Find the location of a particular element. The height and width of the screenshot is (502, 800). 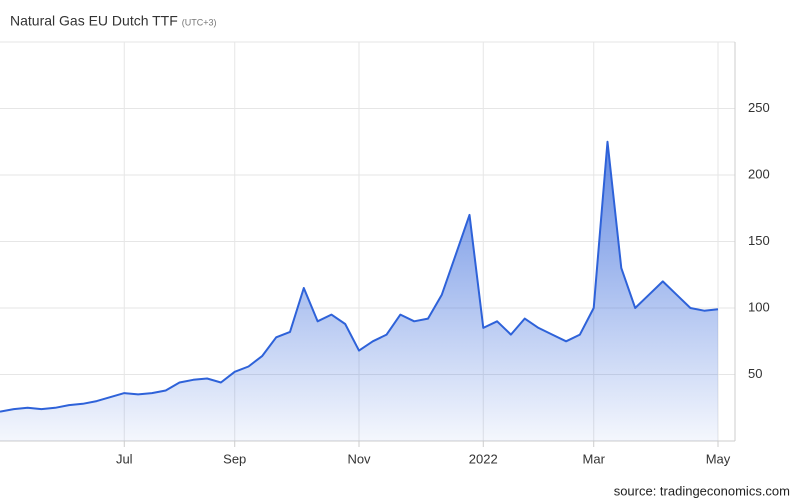

x-tick-label: Mar is located at coordinates (594, 458).